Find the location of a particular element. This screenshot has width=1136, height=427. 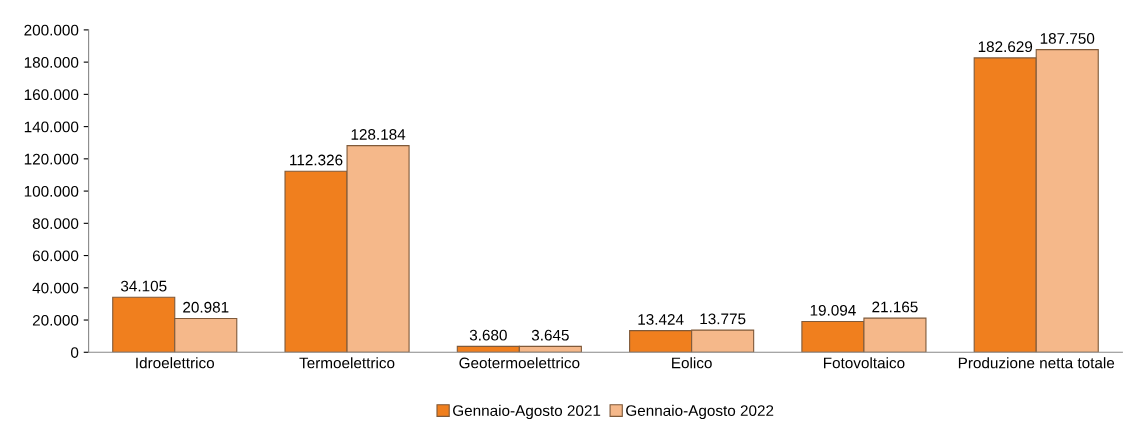

y-tick-label: 80.000 is located at coordinates (55, 224).